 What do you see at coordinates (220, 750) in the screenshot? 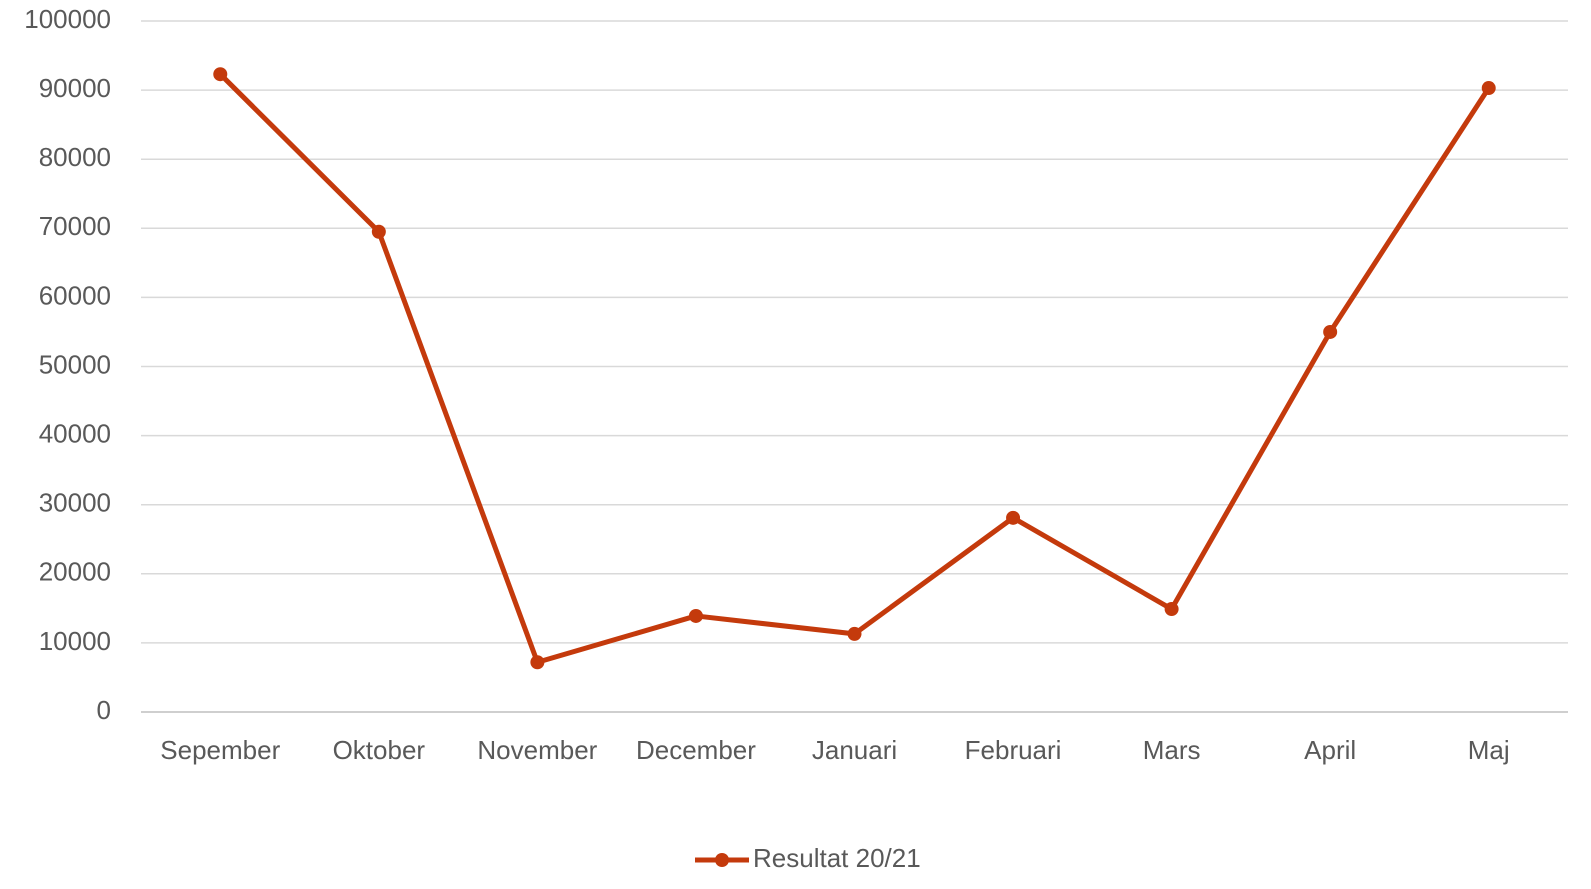
I see `x-tick-label: Sepember` at bounding box center [220, 750].